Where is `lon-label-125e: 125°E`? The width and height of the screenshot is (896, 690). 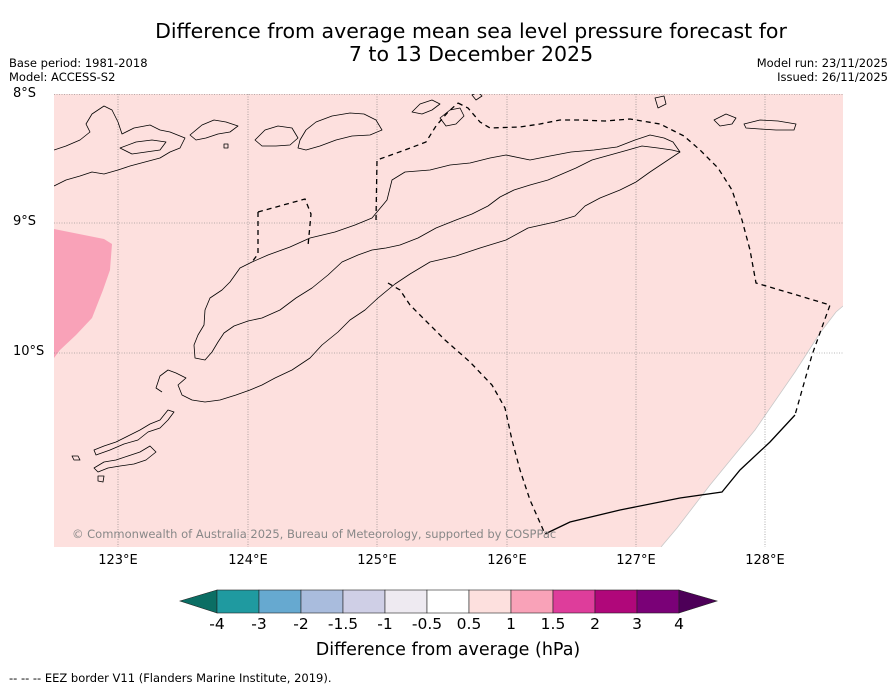
lon-label-125e: 125°E is located at coordinates (377, 560).